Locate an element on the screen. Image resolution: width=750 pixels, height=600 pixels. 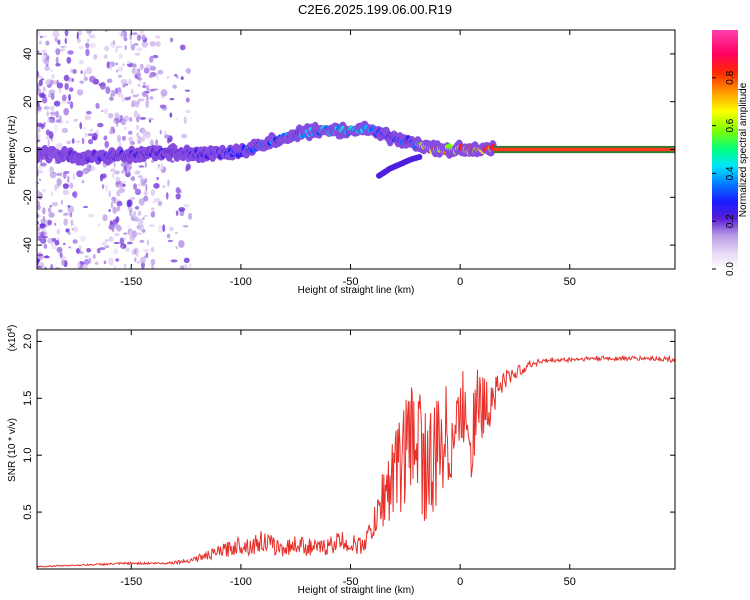
colorbar-tick-label: 0.2 is located at coordinates (730, 221).